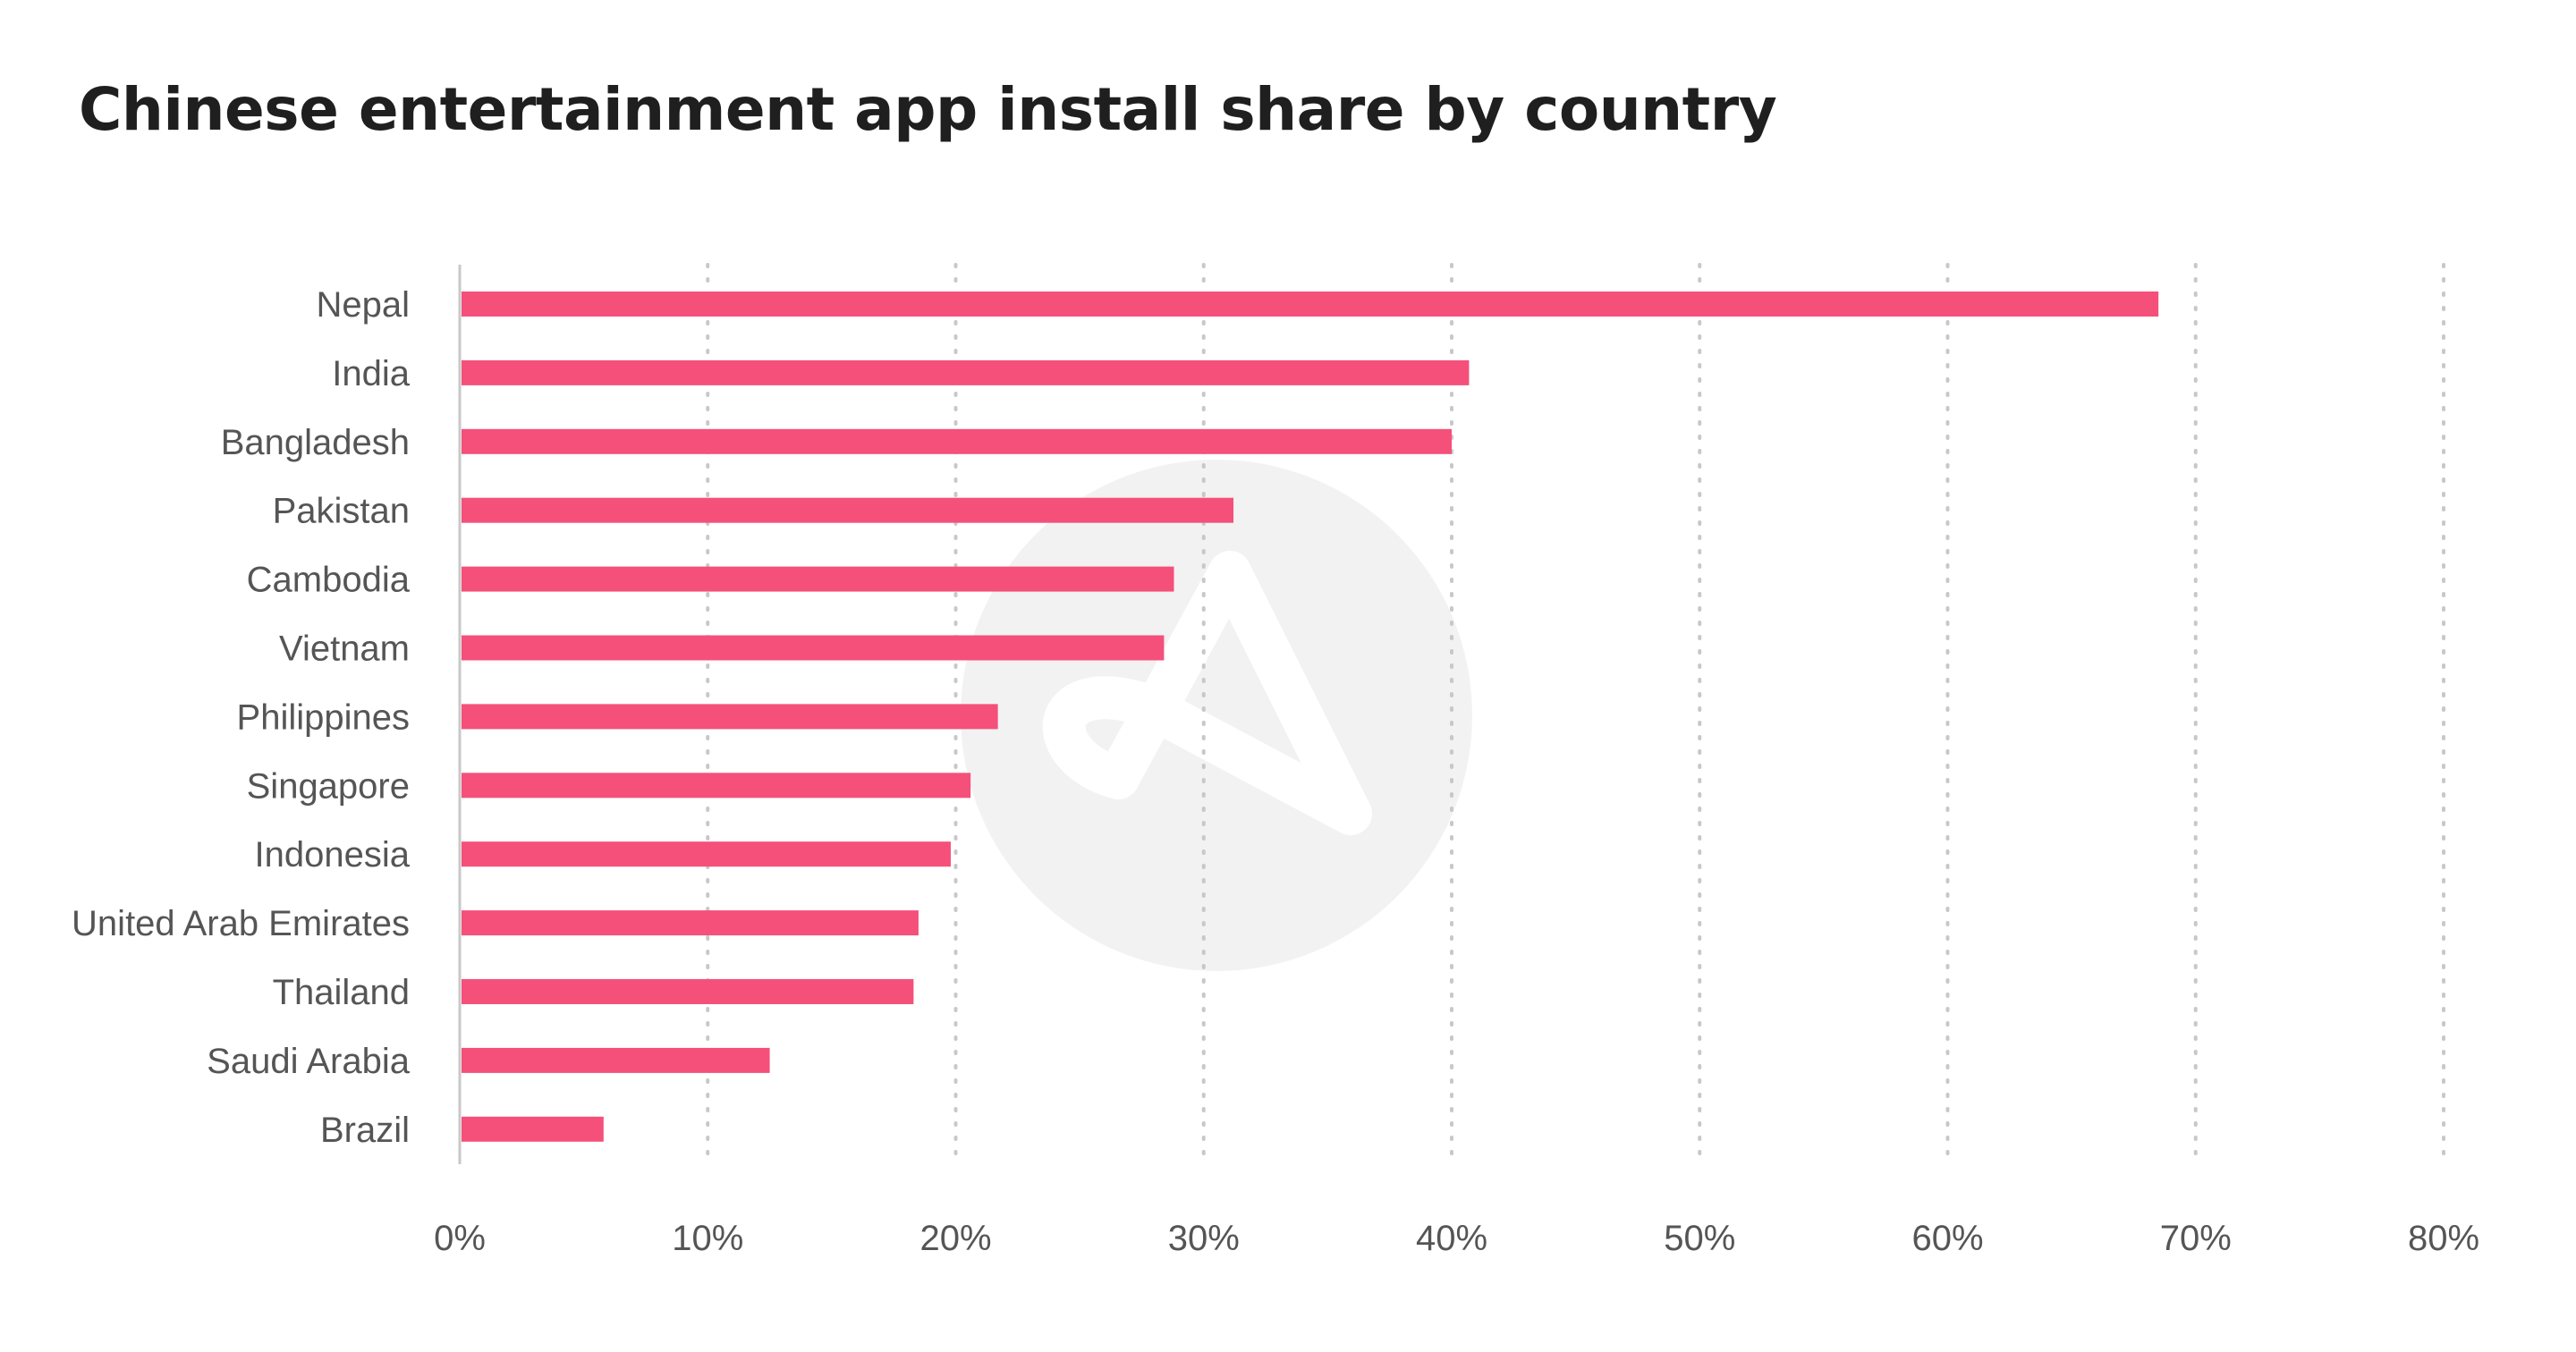 This screenshot has width=2576, height=1352. Describe the element at coordinates (716, 786) in the screenshot. I see `bar-singapore` at that location.